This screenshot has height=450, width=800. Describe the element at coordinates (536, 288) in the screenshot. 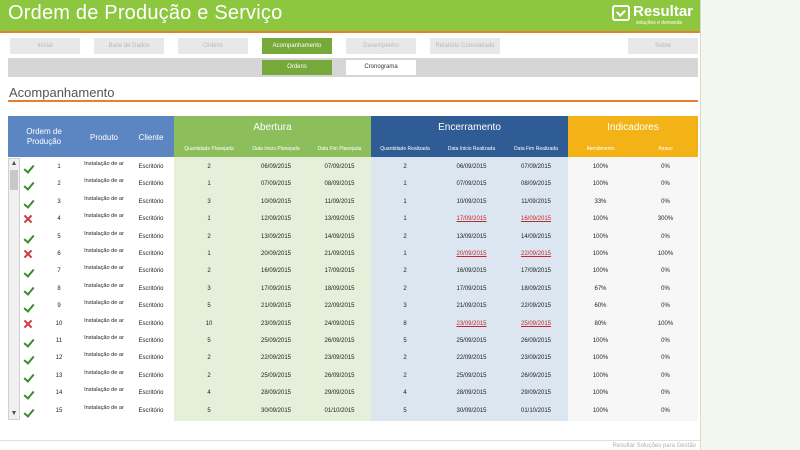

I see `cell-dfr: 18/09/2015` at that location.